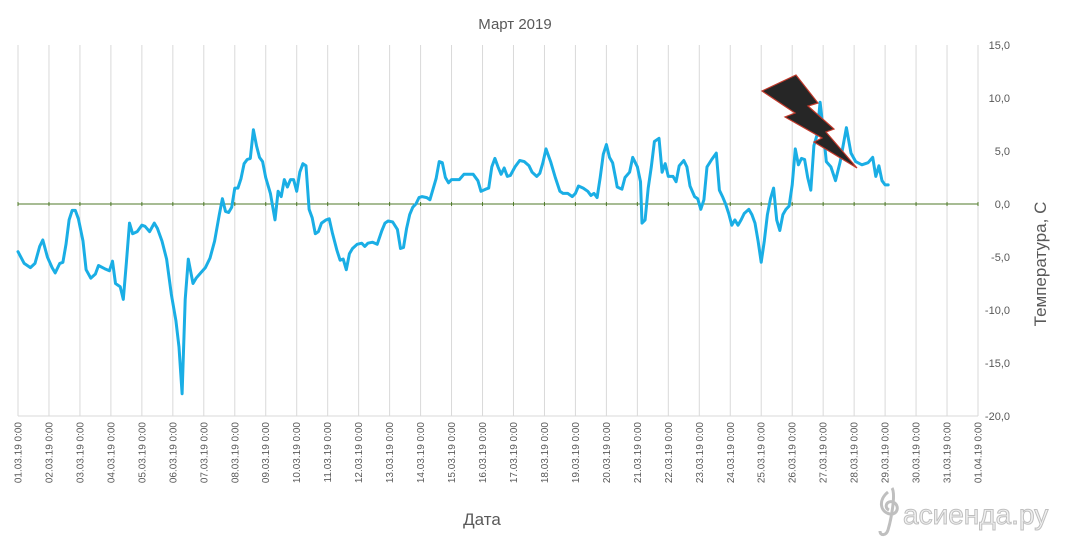  Describe the element at coordinates (297, 453) in the screenshot. I see `x-tick-label: 10.03.19 0:00` at that location.